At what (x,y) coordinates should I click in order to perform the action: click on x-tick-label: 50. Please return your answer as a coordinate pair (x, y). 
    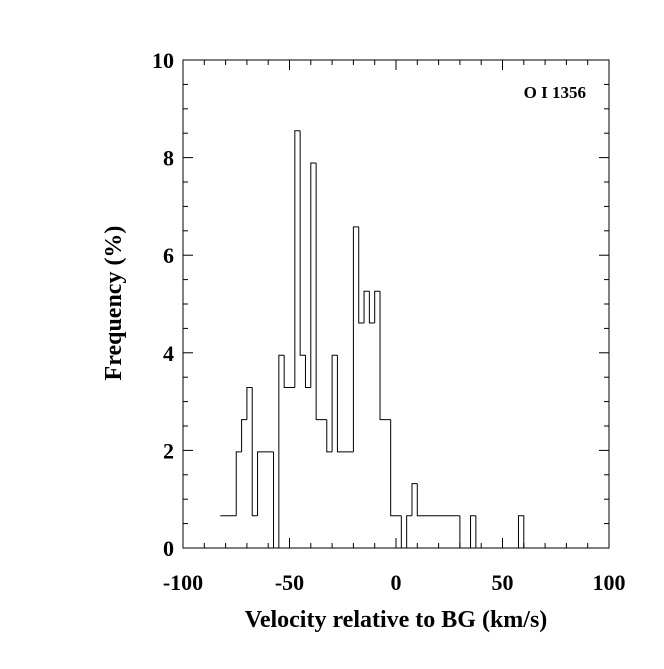
    Looking at the image, I should click on (503, 582).